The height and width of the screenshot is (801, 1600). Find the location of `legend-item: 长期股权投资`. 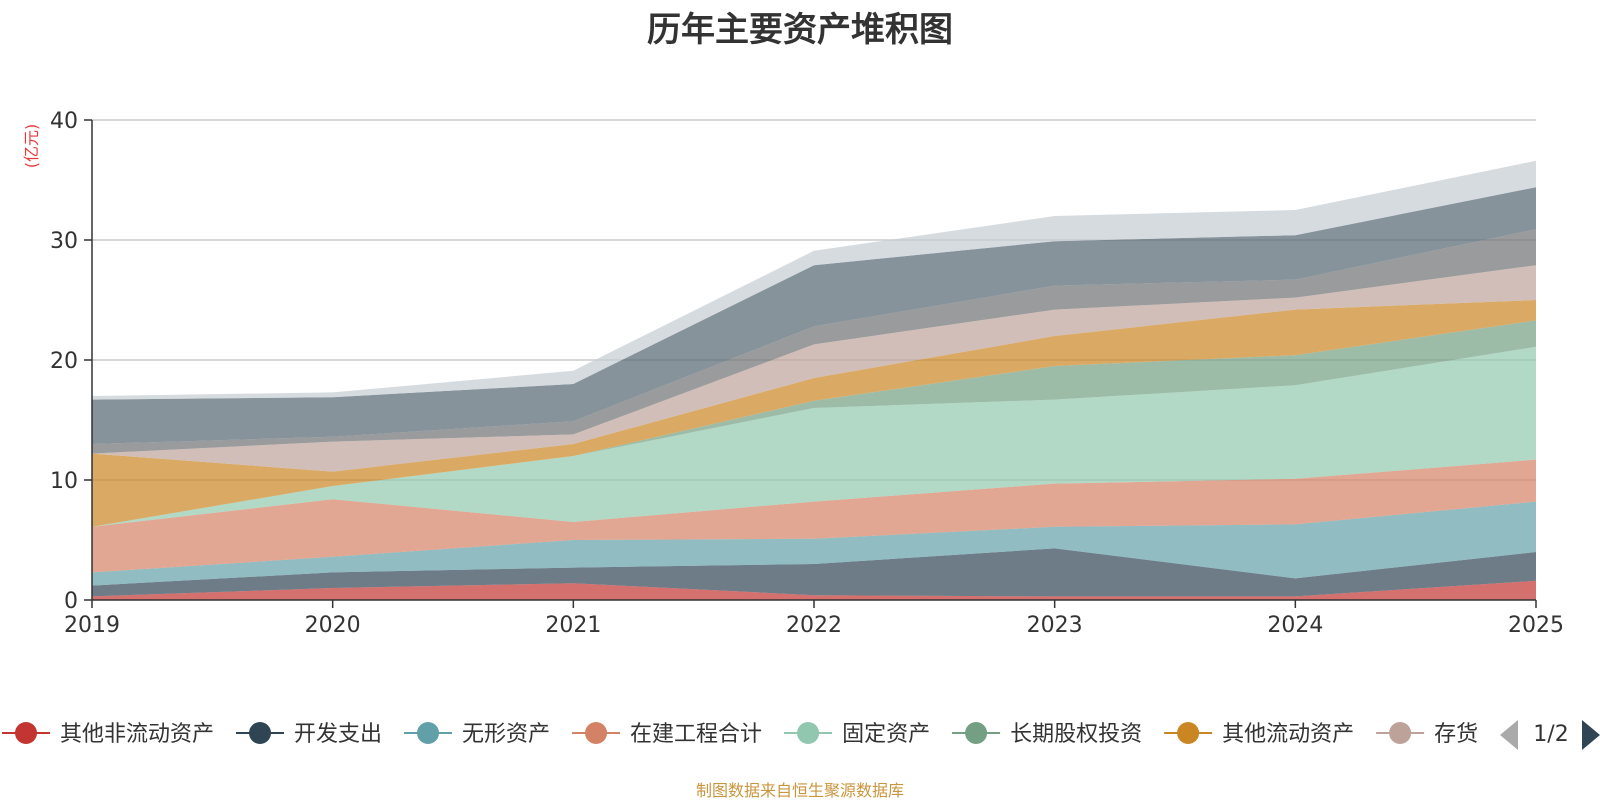

legend-item: 长期股权投资 is located at coordinates (1047, 734).